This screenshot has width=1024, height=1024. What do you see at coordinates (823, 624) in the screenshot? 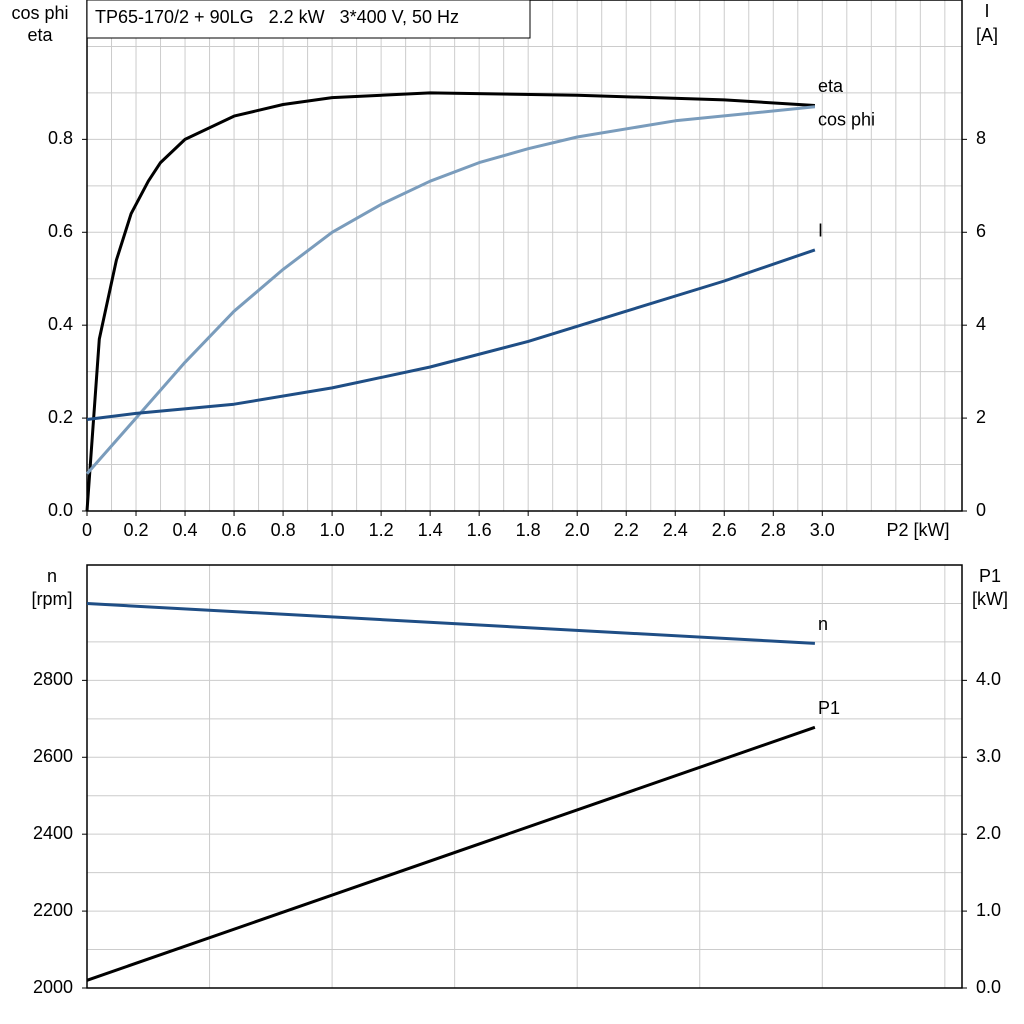
I see `series-label: n` at bounding box center [823, 624].